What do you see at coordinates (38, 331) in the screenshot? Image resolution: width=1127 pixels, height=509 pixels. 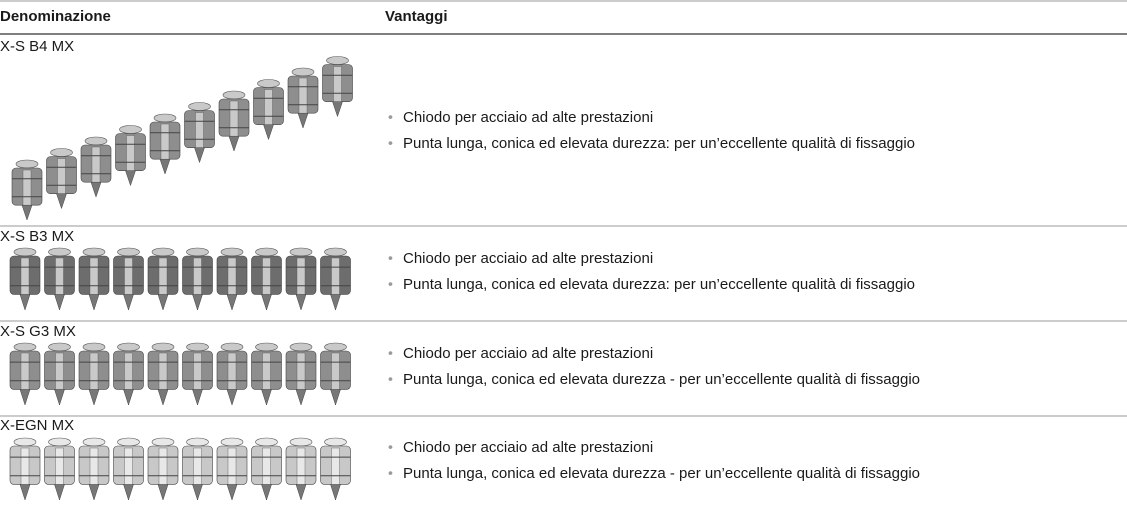 I see `product-name: X-S G3 MX` at bounding box center [38, 331].